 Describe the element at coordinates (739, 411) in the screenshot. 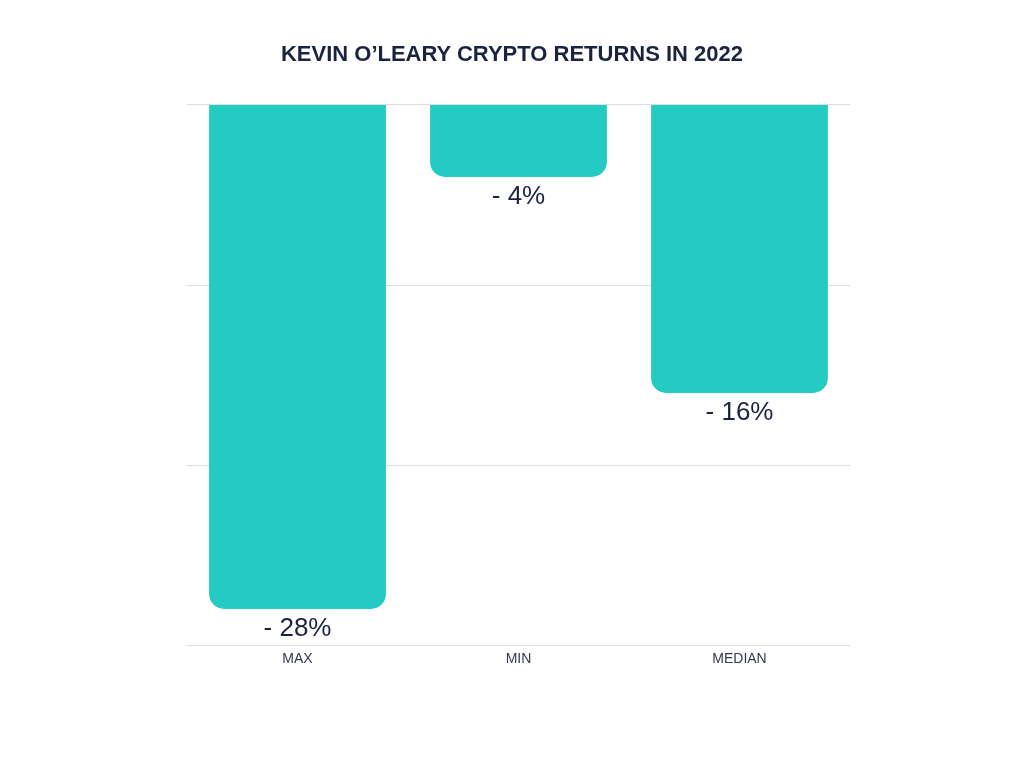

I see `data-label: - 16%` at that location.